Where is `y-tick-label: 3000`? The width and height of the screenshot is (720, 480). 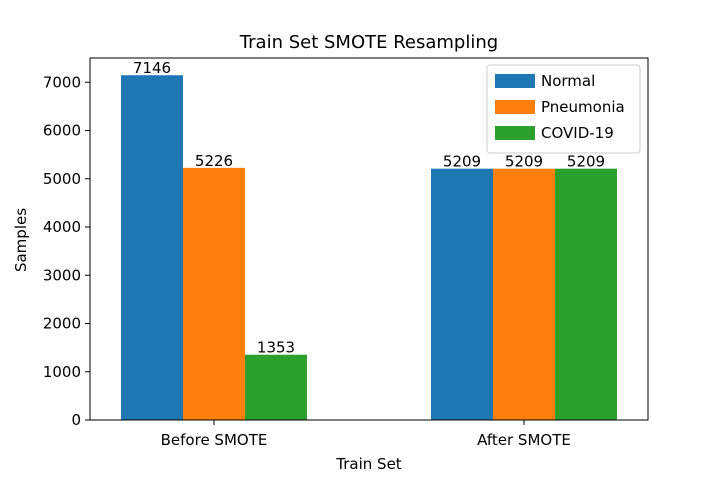 y-tick-label: 3000 is located at coordinates (62, 275).